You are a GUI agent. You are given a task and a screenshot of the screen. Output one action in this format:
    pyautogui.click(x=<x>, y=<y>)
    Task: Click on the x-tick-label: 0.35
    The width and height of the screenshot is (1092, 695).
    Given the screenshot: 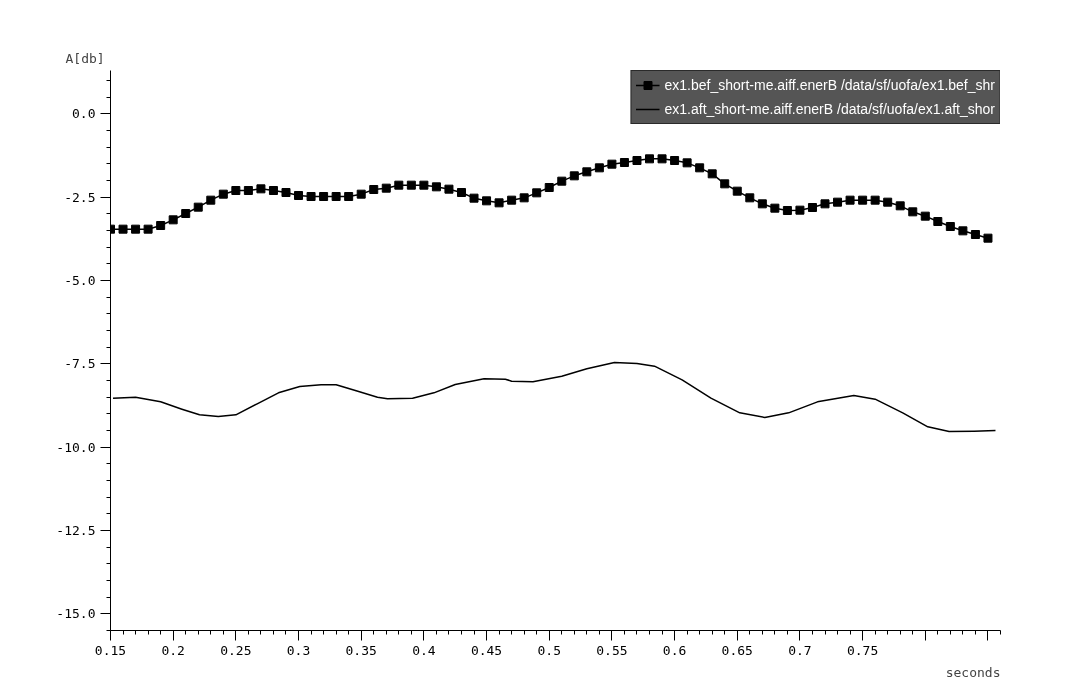 What is the action you would take?
    pyautogui.click(x=361, y=650)
    